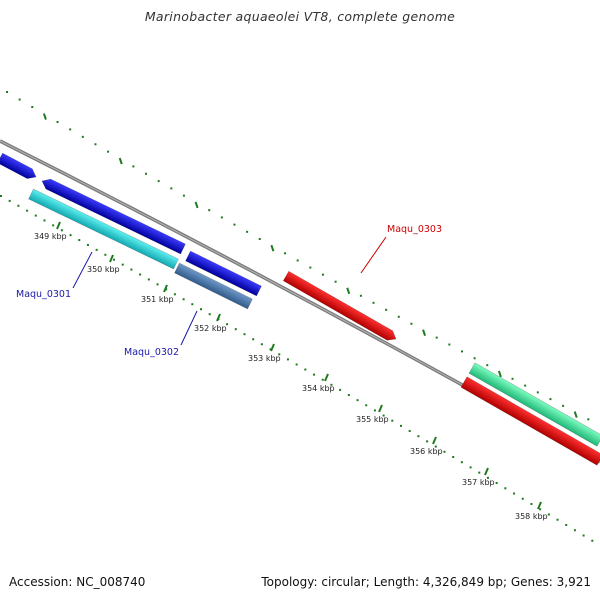 This screenshot has height=600, width=600. Describe the element at coordinates (531, 516) in the screenshot. I see `scale-label: 358 kbp` at that location.